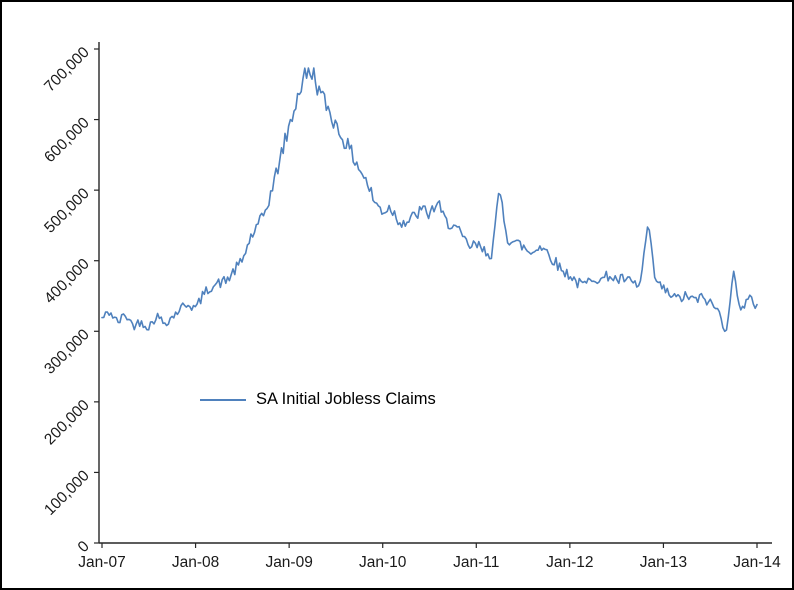 This screenshot has height=590, width=794. Describe the element at coordinates (476, 562) in the screenshot. I see `x-tick-label: Jan-11` at that location.